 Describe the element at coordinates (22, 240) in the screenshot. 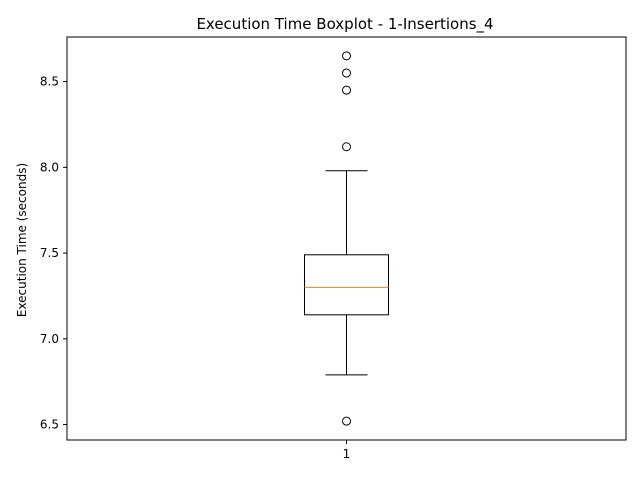

I see `y-axis-label: Execution Time (seconds)` at that location.